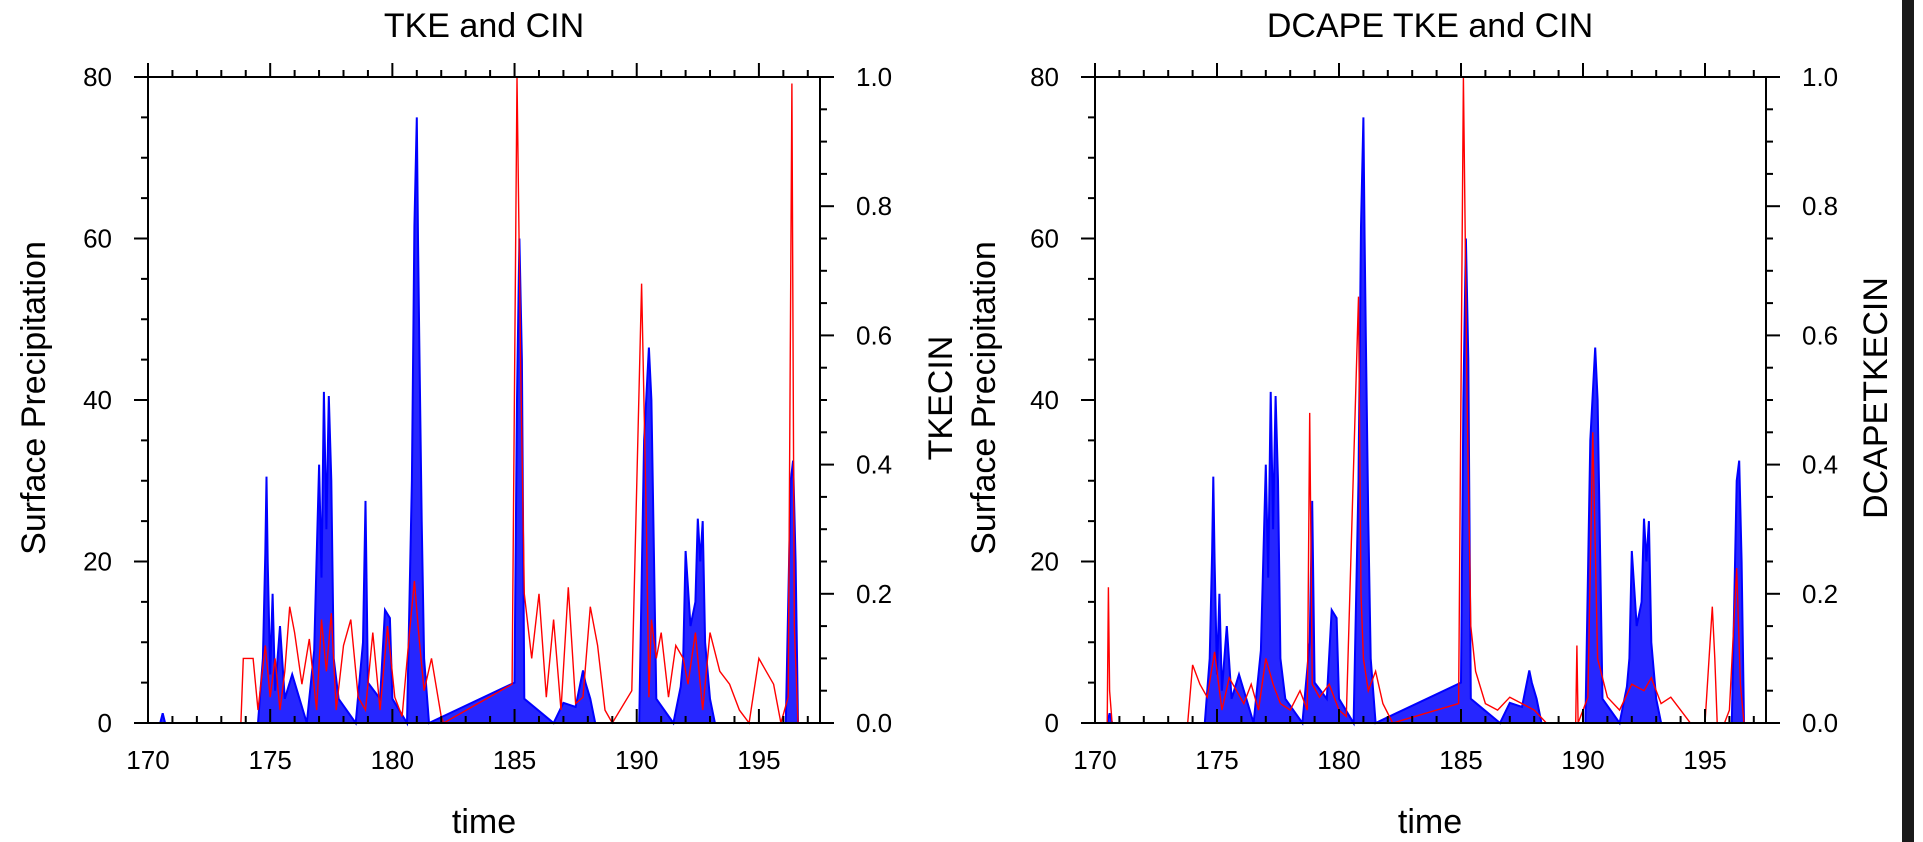 The image size is (1923, 842). Describe the element at coordinates (1430, 26) in the screenshot. I see `chart-title: DCAPE TKE and CIN` at that location.